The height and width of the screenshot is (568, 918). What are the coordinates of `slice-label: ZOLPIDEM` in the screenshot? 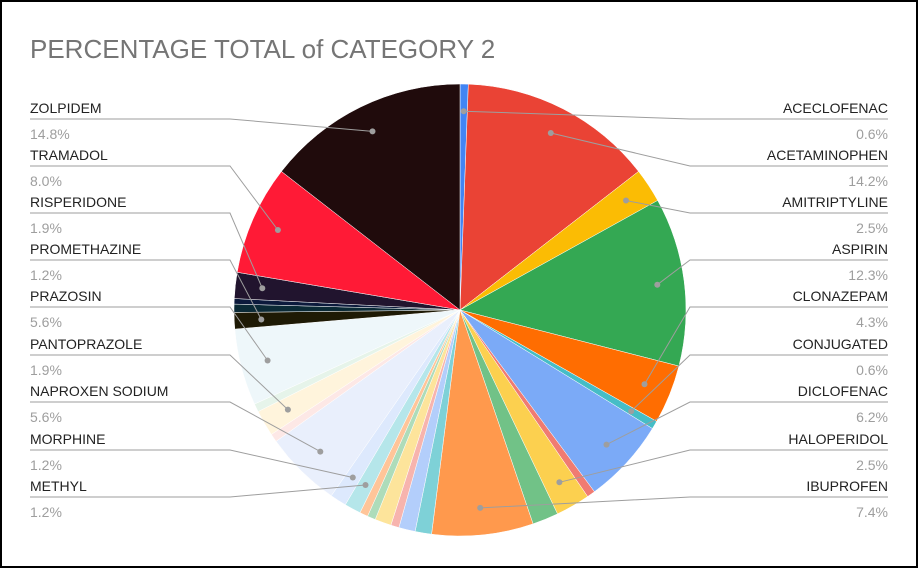 It's located at (66, 108).